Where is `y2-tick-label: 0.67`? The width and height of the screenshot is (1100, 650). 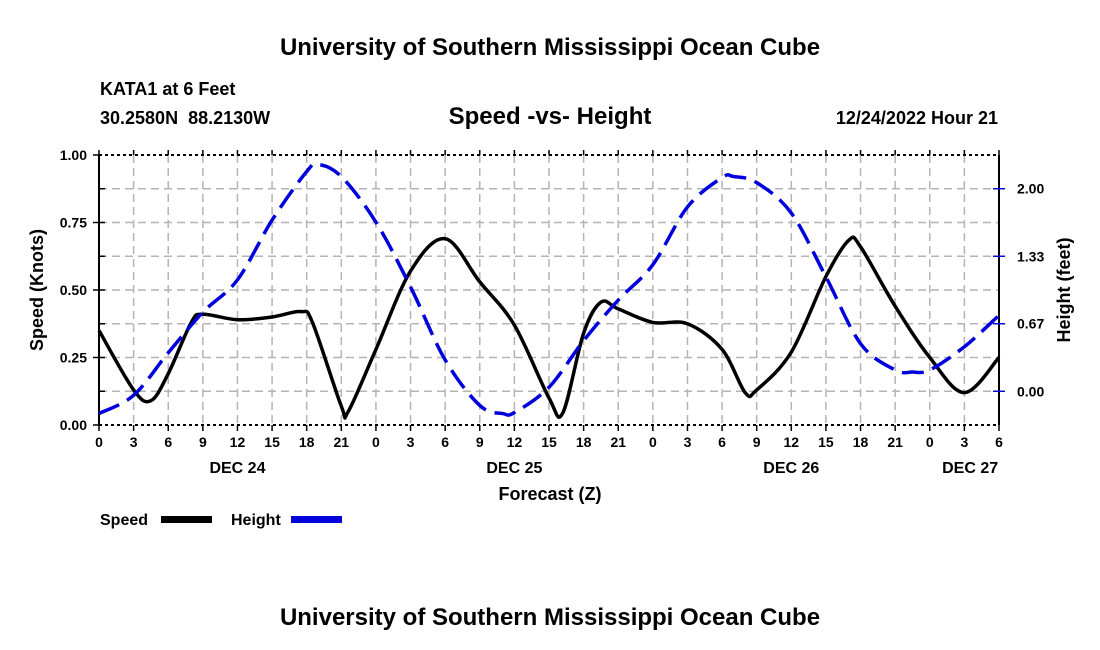
y2-tick-label: 0.67 is located at coordinates (1030, 324).